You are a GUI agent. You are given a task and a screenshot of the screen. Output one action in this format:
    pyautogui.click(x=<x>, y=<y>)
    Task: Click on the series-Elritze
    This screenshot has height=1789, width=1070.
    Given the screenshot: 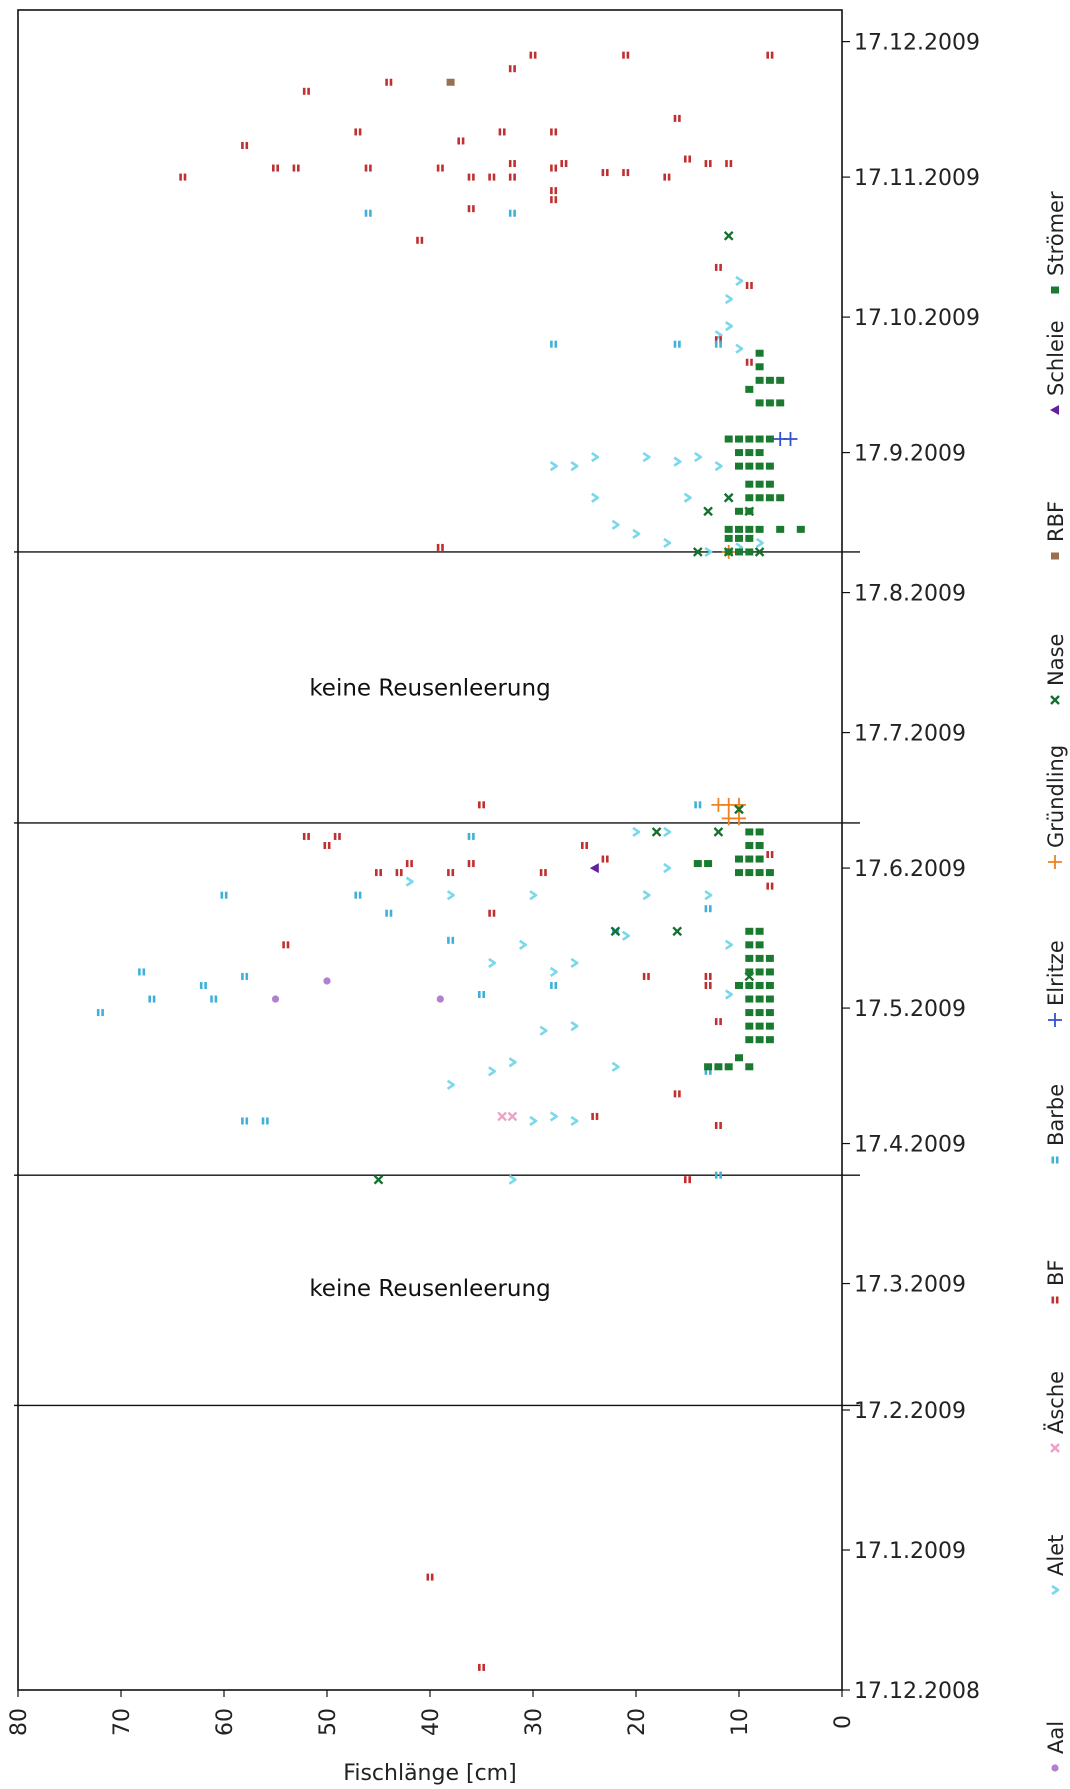 What is the action you would take?
    pyautogui.click(x=785, y=439)
    